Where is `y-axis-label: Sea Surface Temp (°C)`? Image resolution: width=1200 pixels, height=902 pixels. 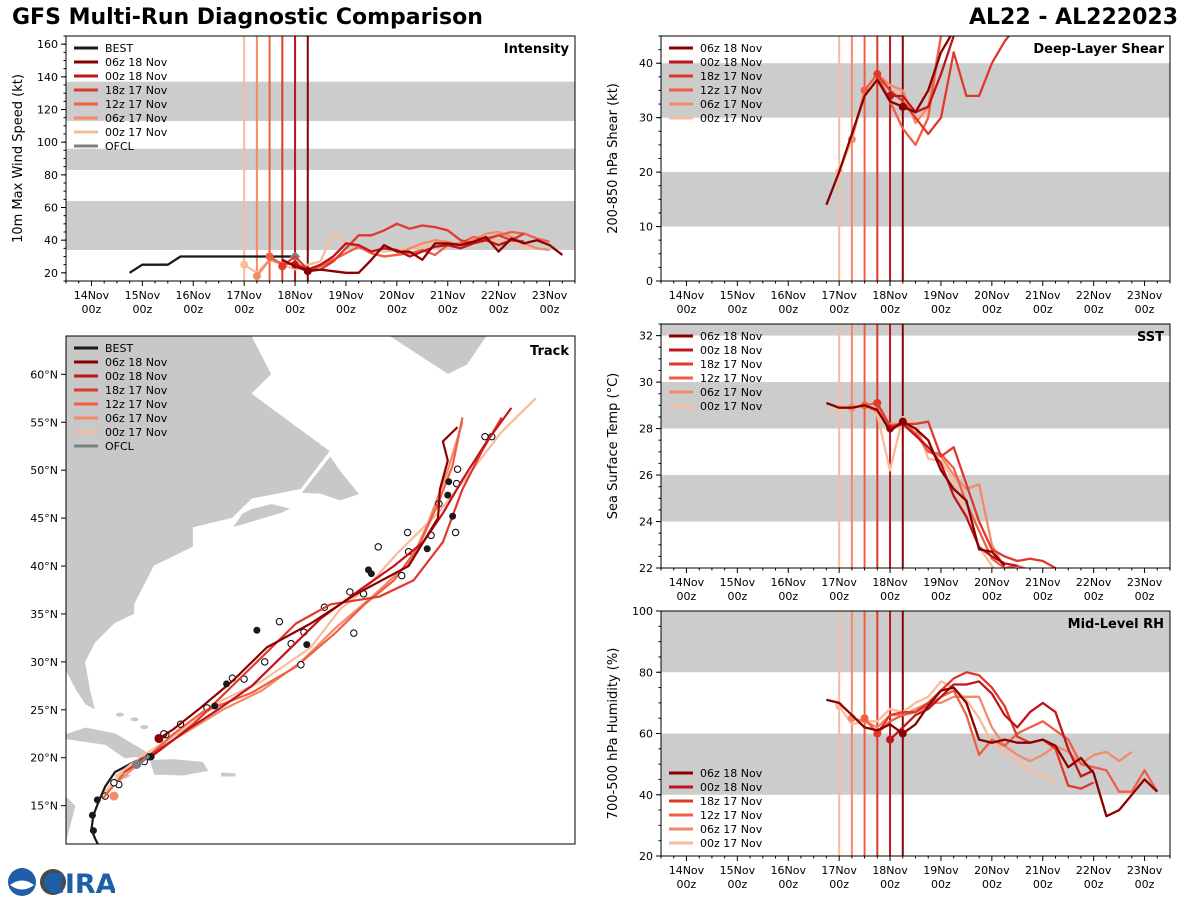
y-axis-label: Sea Surface Temp (°C) is located at coordinates (613, 446).